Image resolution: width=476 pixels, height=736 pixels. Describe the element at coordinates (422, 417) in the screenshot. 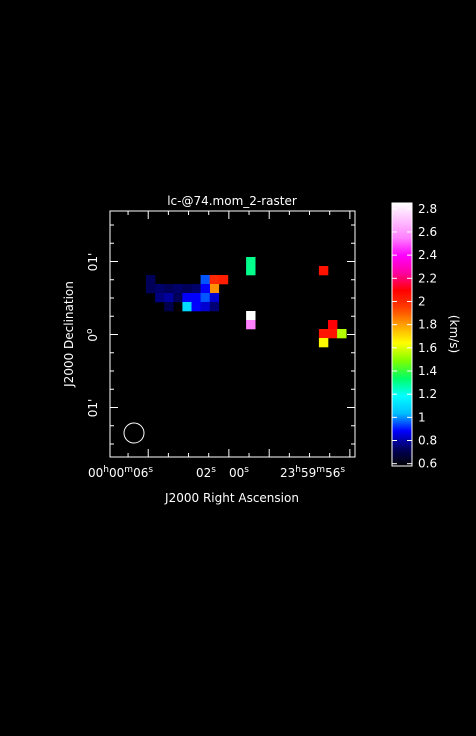

I see `colorbar-tick-label: 1` at that location.